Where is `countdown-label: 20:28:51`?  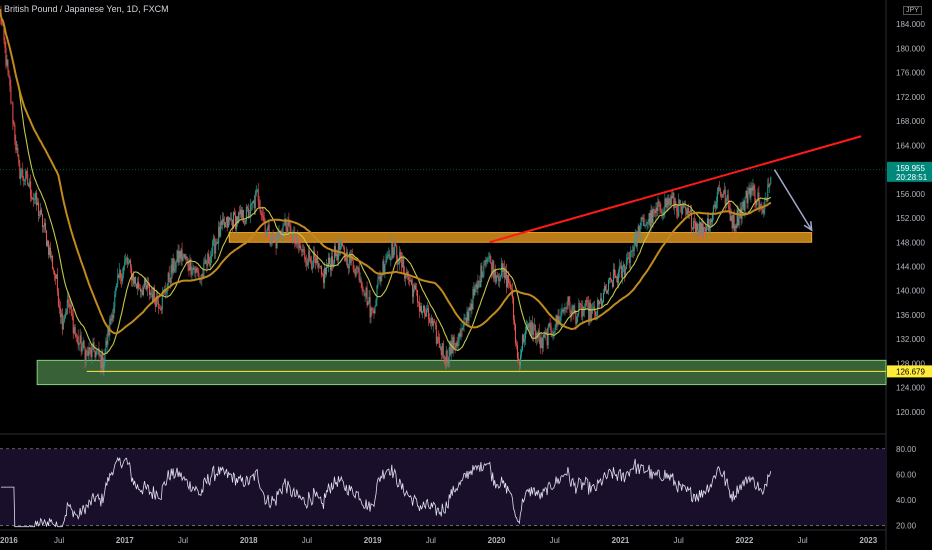 countdown-label: 20:28:51 is located at coordinates (912, 177).